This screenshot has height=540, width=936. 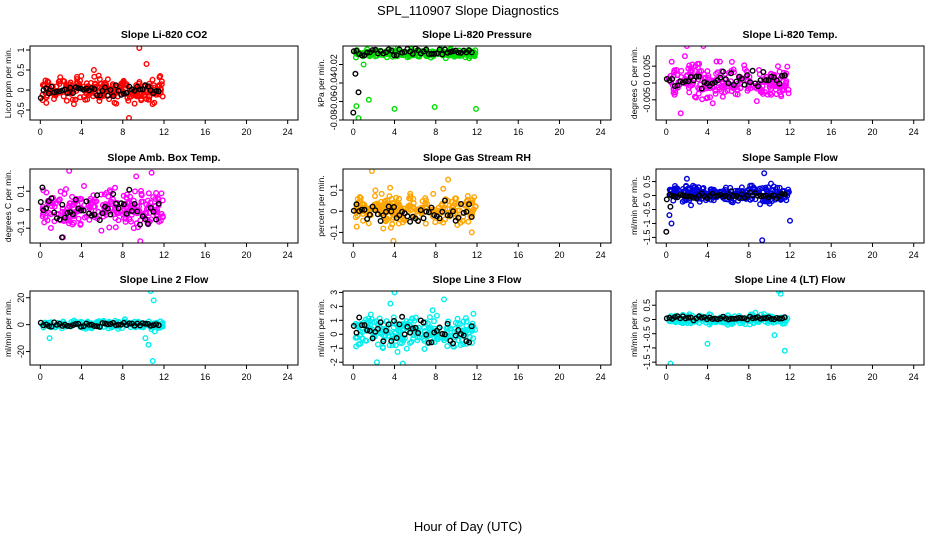 What do you see at coordinates (394, 377) in the screenshot?
I see `x-tick-label: 4` at bounding box center [394, 377].